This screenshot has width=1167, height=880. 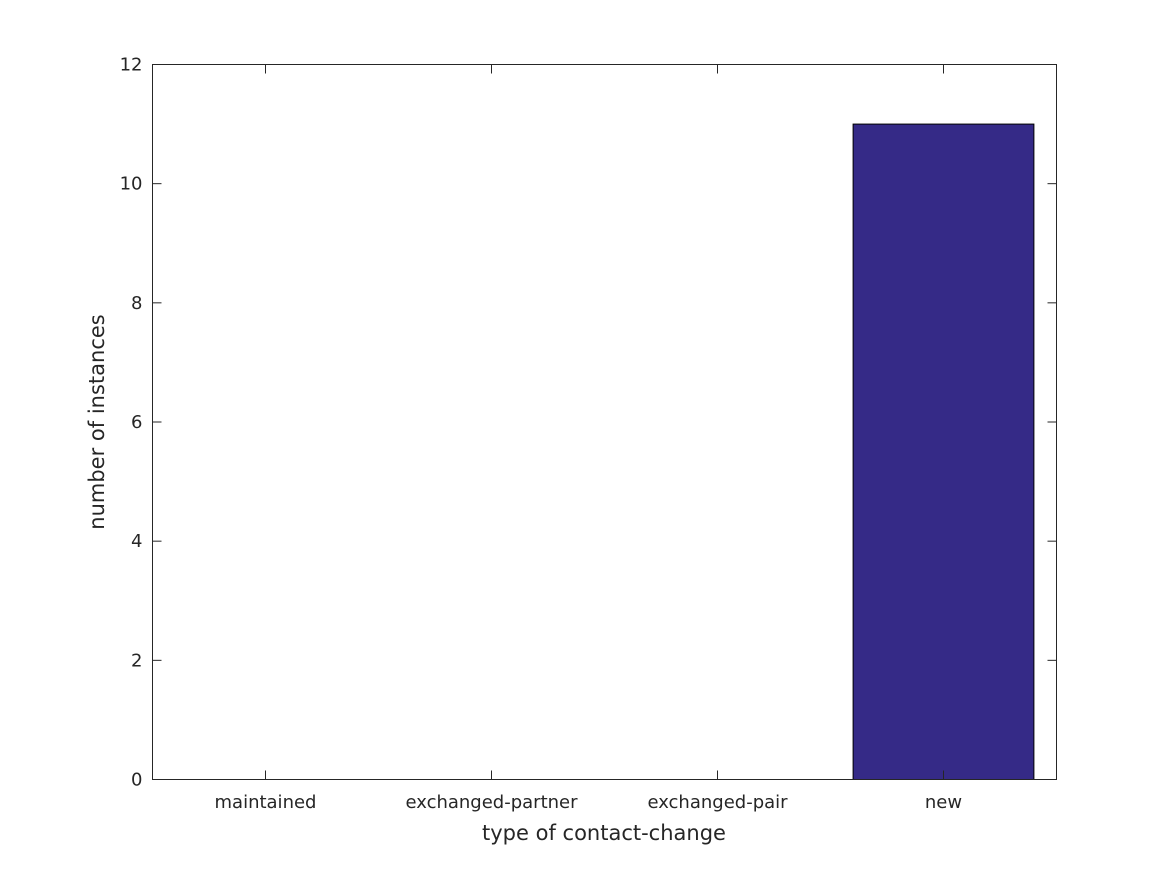 I want to click on y-tick-label: 8, so click(x=136, y=303).